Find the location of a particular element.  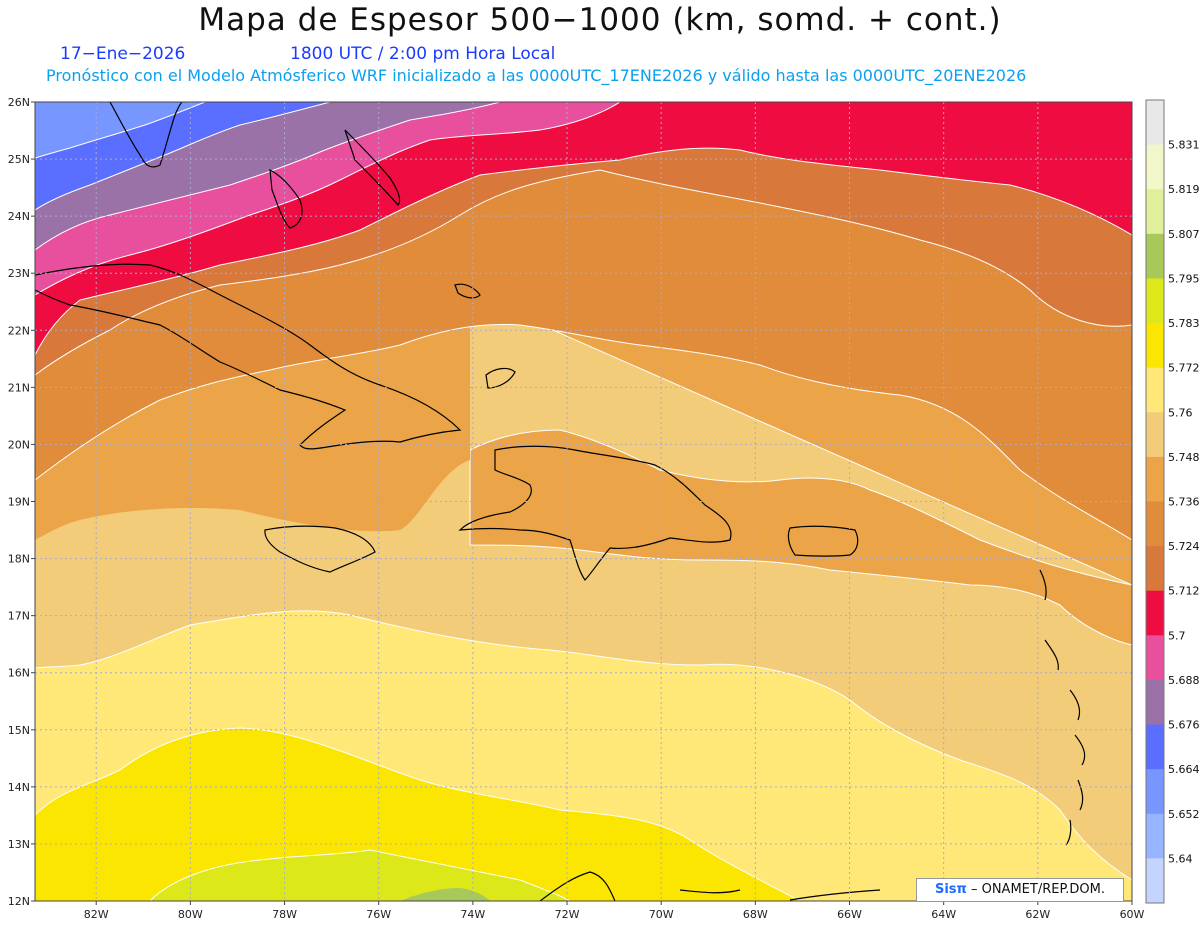

colorbar-label-5.724: 5.724 is located at coordinates (1184, 546).